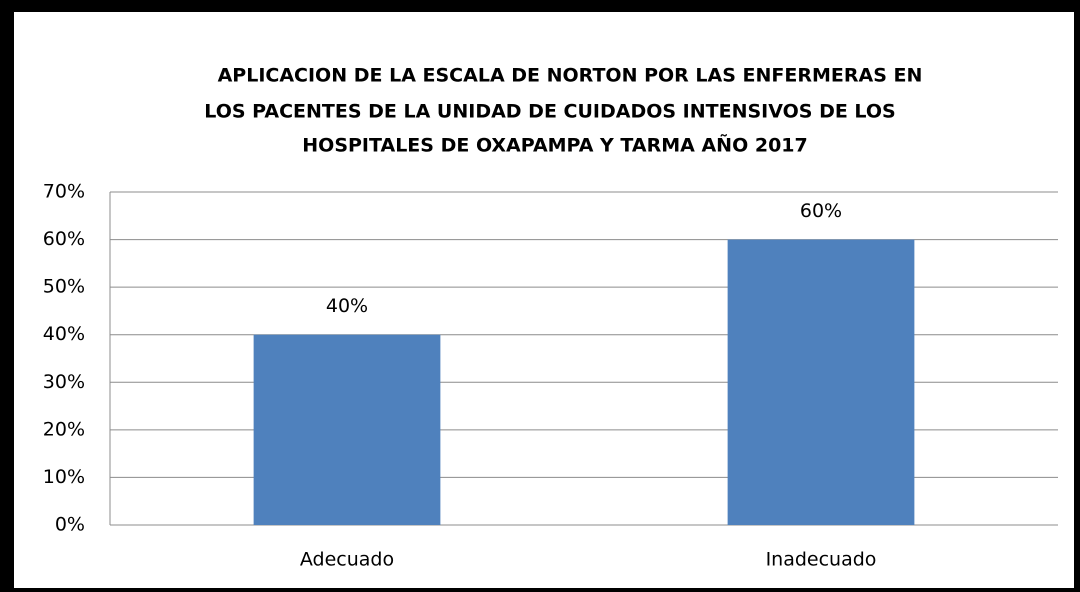 The width and height of the screenshot is (1080, 592). What do you see at coordinates (821, 211) in the screenshot?
I see `data-label: 60%` at bounding box center [821, 211].